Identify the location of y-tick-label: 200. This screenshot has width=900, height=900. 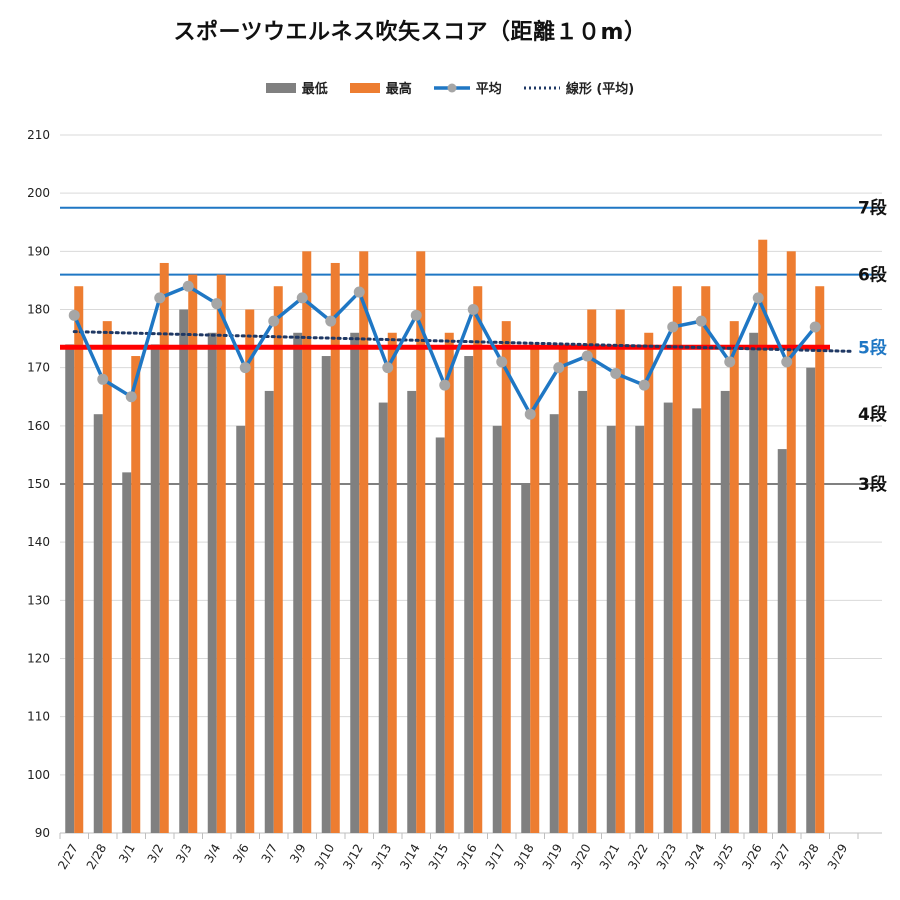
(38, 193).